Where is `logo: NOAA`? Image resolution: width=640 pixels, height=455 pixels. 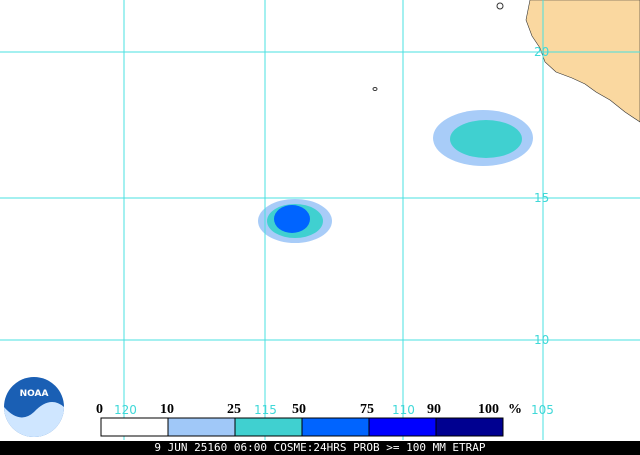
logo: NOAA is located at coordinates (34, 407).